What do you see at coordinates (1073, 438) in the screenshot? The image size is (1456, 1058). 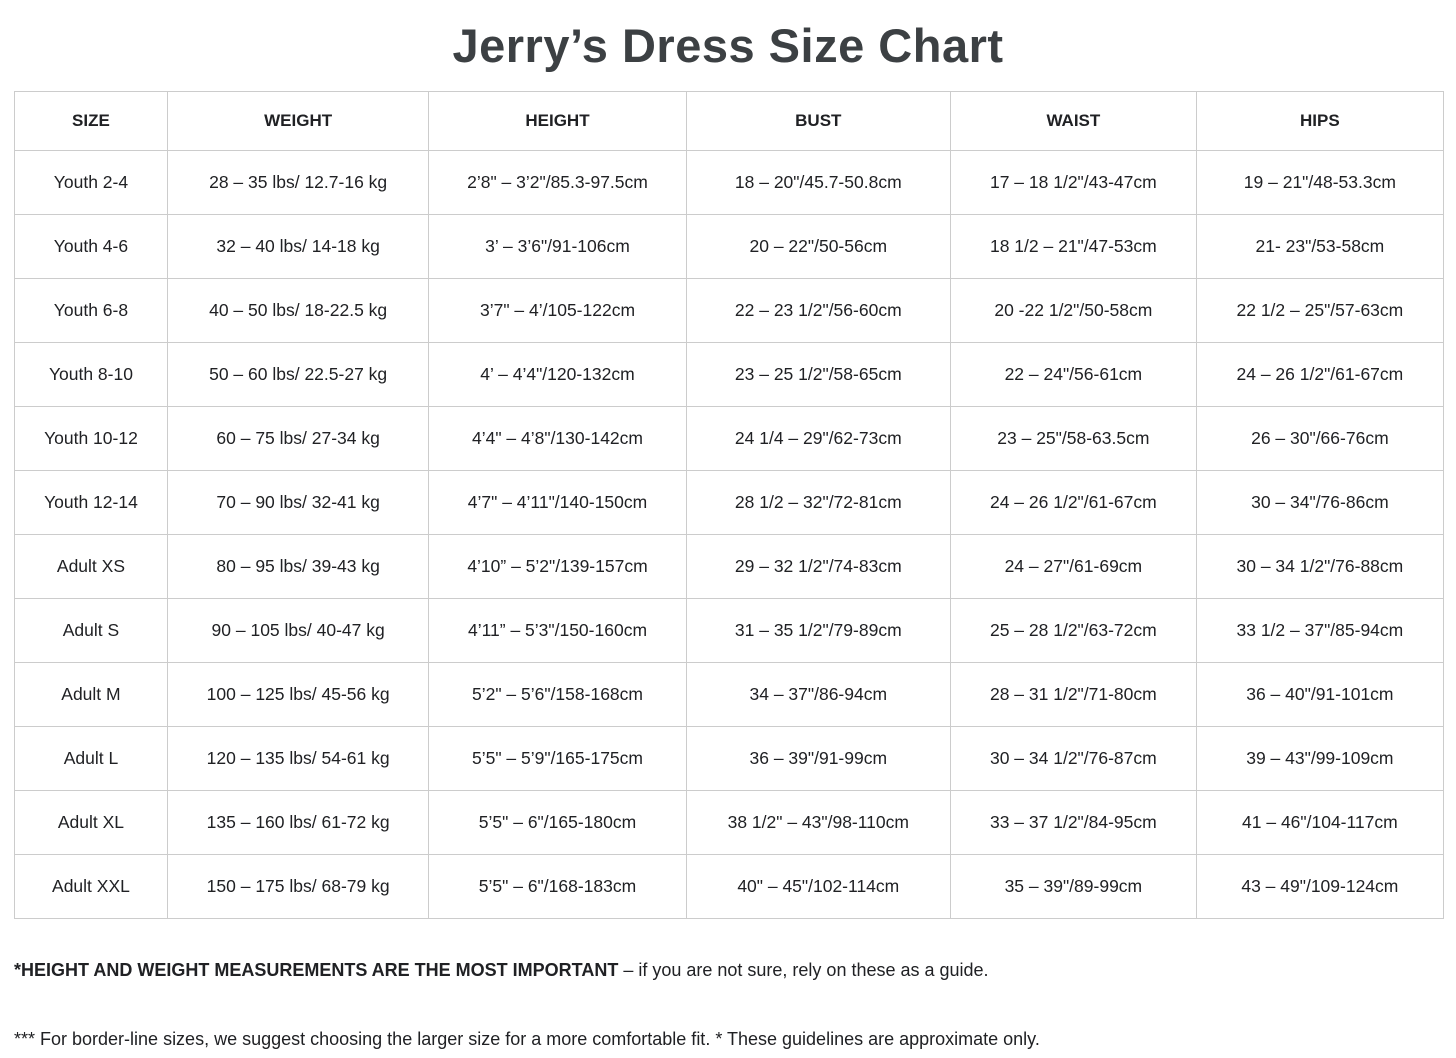 I see `measurement-cell: 23 – 25"/58-63.5cm` at bounding box center [1073, 438].